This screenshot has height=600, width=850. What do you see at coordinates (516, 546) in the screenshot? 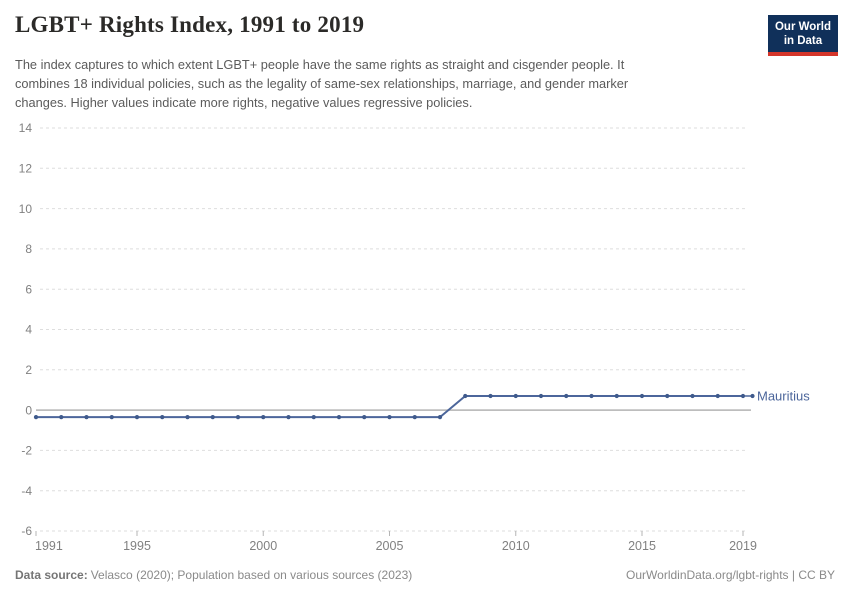
I see `x-tick-label: 2010` at bounding box center [516, 546].